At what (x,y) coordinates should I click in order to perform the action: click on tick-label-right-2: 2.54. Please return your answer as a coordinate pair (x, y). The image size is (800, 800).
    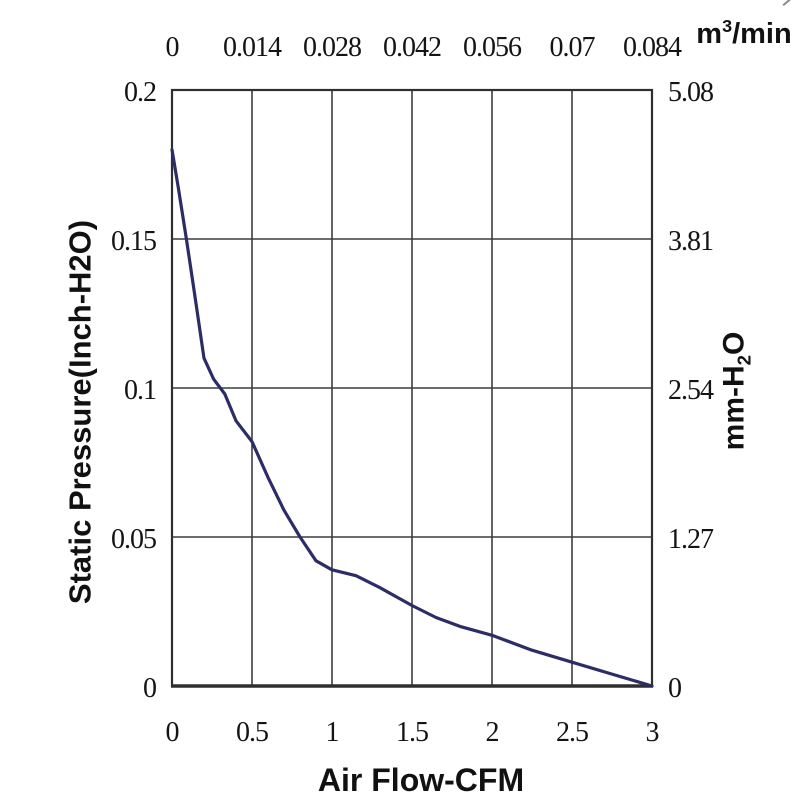
    Looking at the image, I should click on (691, 390).